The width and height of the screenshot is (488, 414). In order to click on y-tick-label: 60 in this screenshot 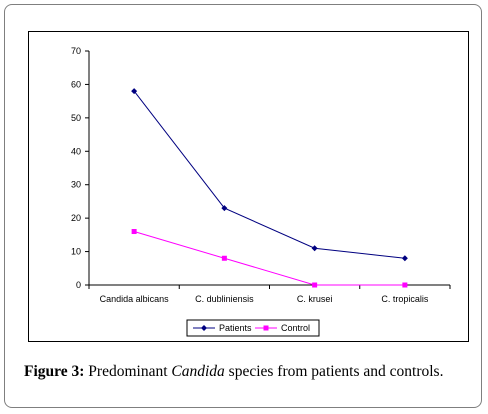, I will do `click(76, 84)`.